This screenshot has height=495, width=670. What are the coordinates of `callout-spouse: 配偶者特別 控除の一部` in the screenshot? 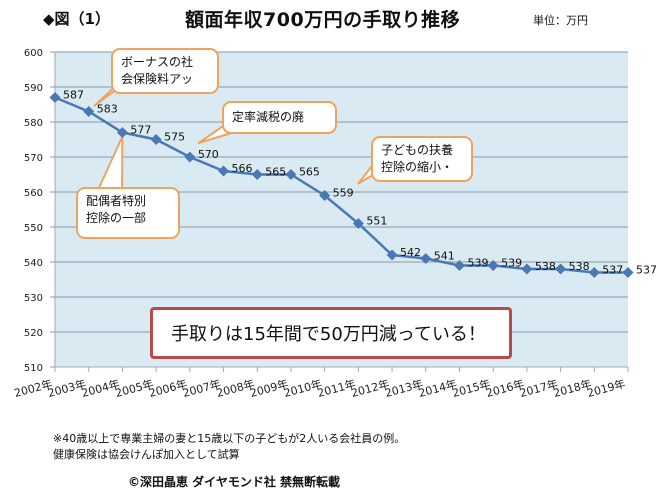 It's located at (128, 213).